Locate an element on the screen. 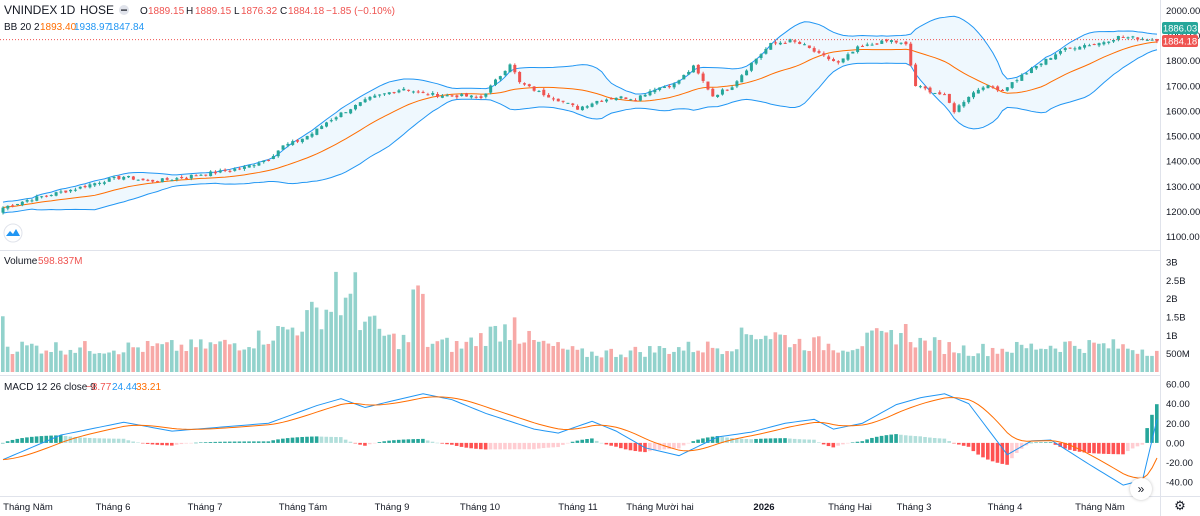 This screenshot has height=516, width=1200. collapse-icon is located at coordinates (124, 10).